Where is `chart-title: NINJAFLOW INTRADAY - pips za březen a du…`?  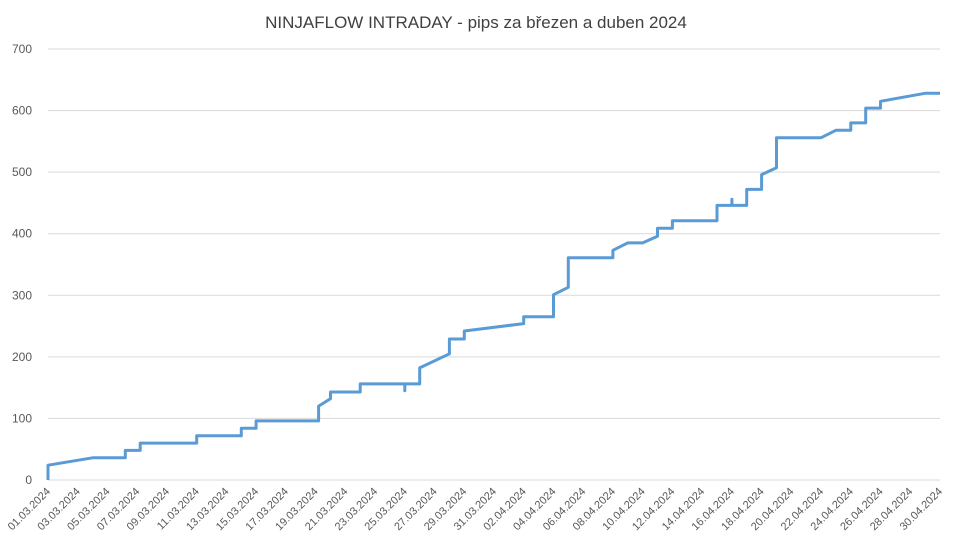 chart-title: NINJAFLOW INTRADAY - pips za březen a du… is located at coordinates (476, 22).